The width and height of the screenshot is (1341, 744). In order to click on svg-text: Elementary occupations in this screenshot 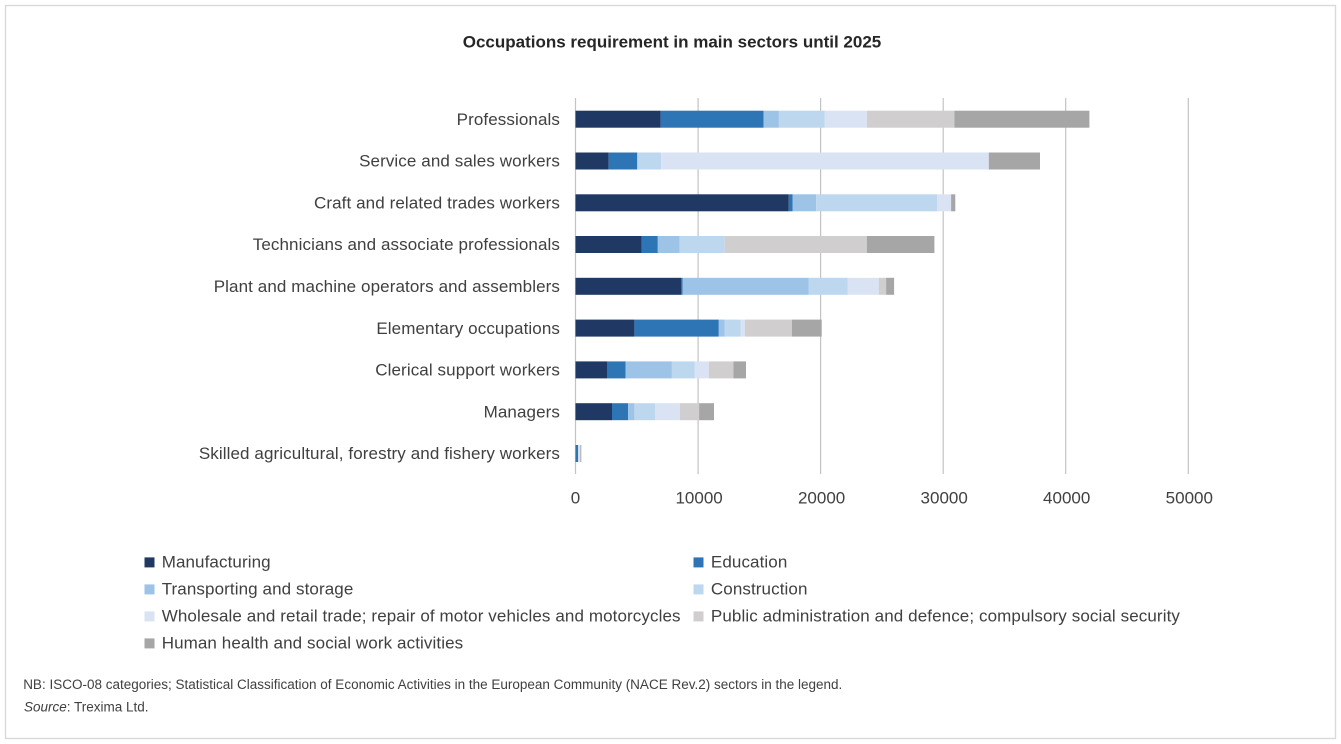, I will do `click(468, 328)`.